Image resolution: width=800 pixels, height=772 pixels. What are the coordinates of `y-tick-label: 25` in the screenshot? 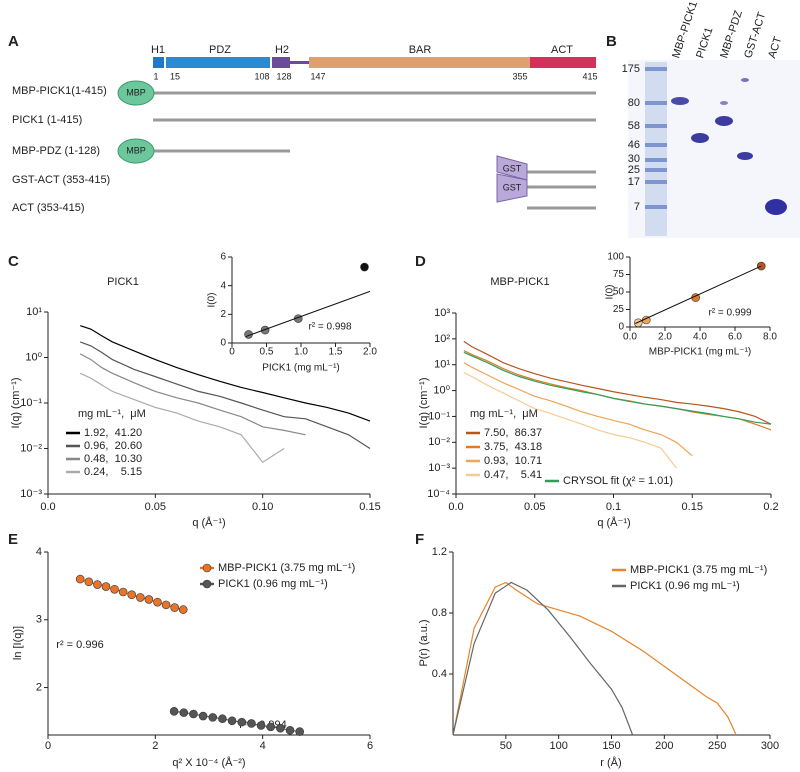 It's located at (619, 309).